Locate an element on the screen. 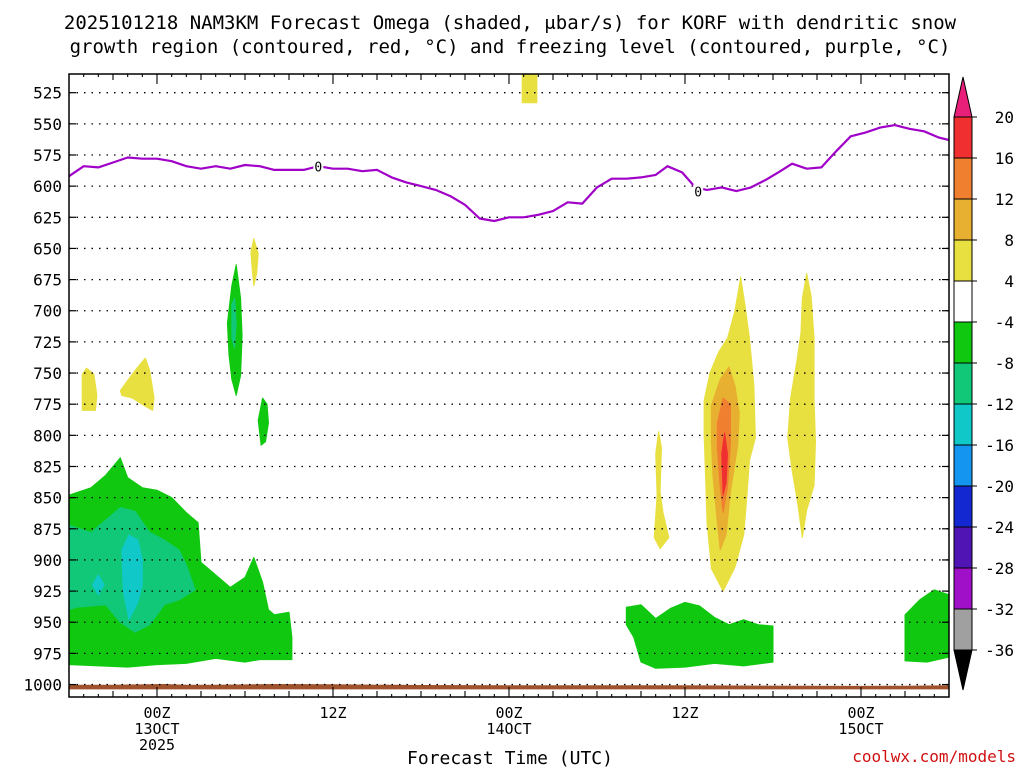 The height and width of the screenshot is (768, 1024). x-tick-label-24-line3: 2025 is located at coordinates (157, 745).